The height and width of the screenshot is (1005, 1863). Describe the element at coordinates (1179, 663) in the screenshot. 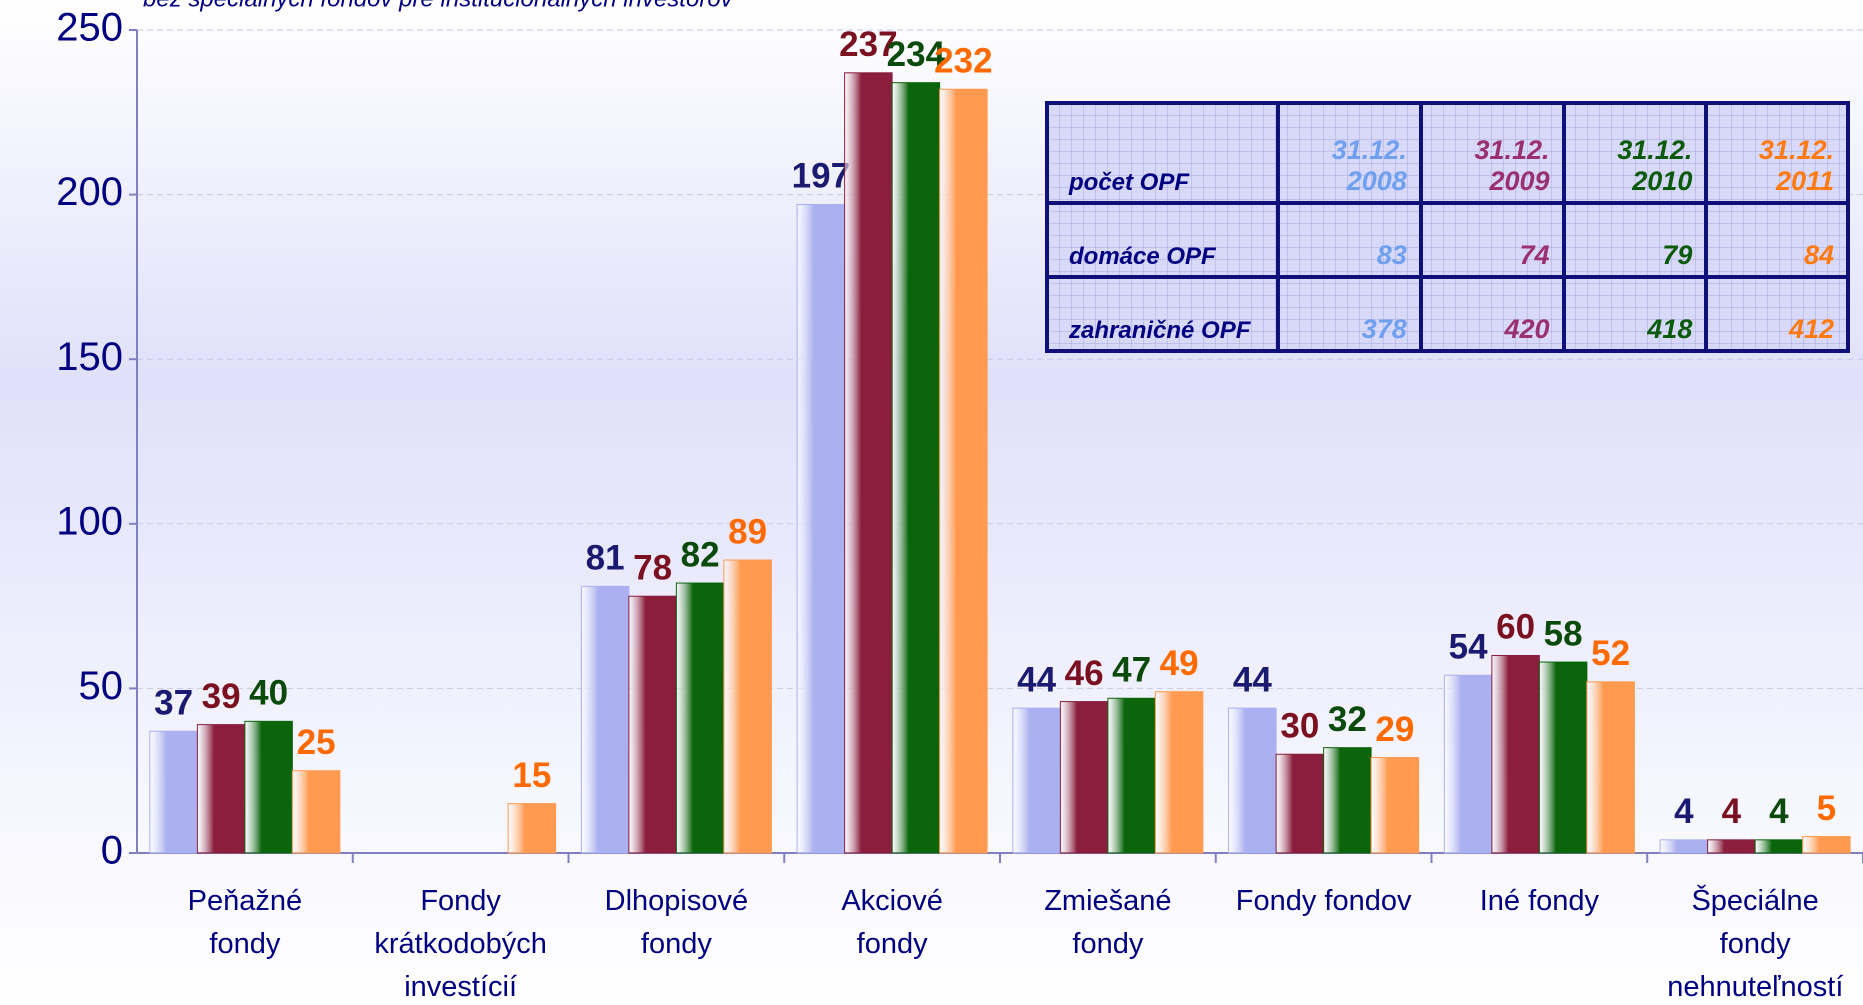

I see `value-label: 49` at that location.